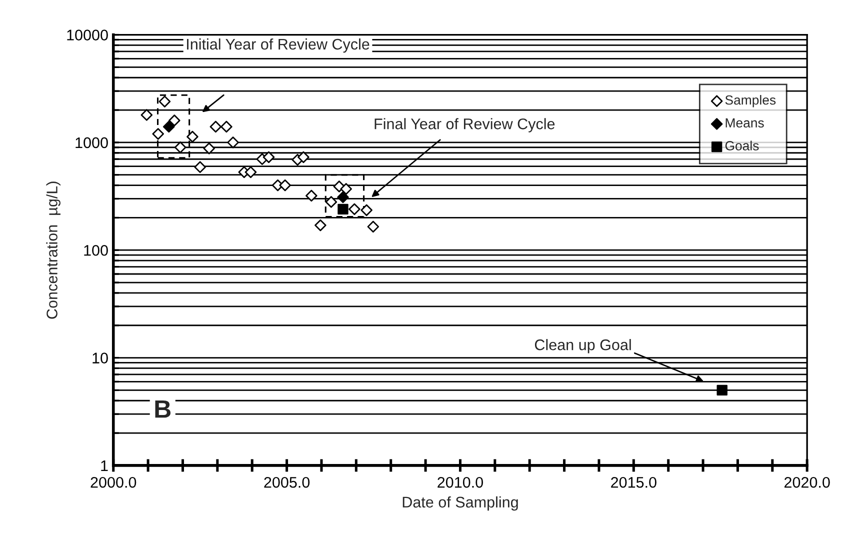  What do you see at coordinates (742, 145) in the screenshot?
I see `legend-label: Goals` at bounding box center [742, 145].